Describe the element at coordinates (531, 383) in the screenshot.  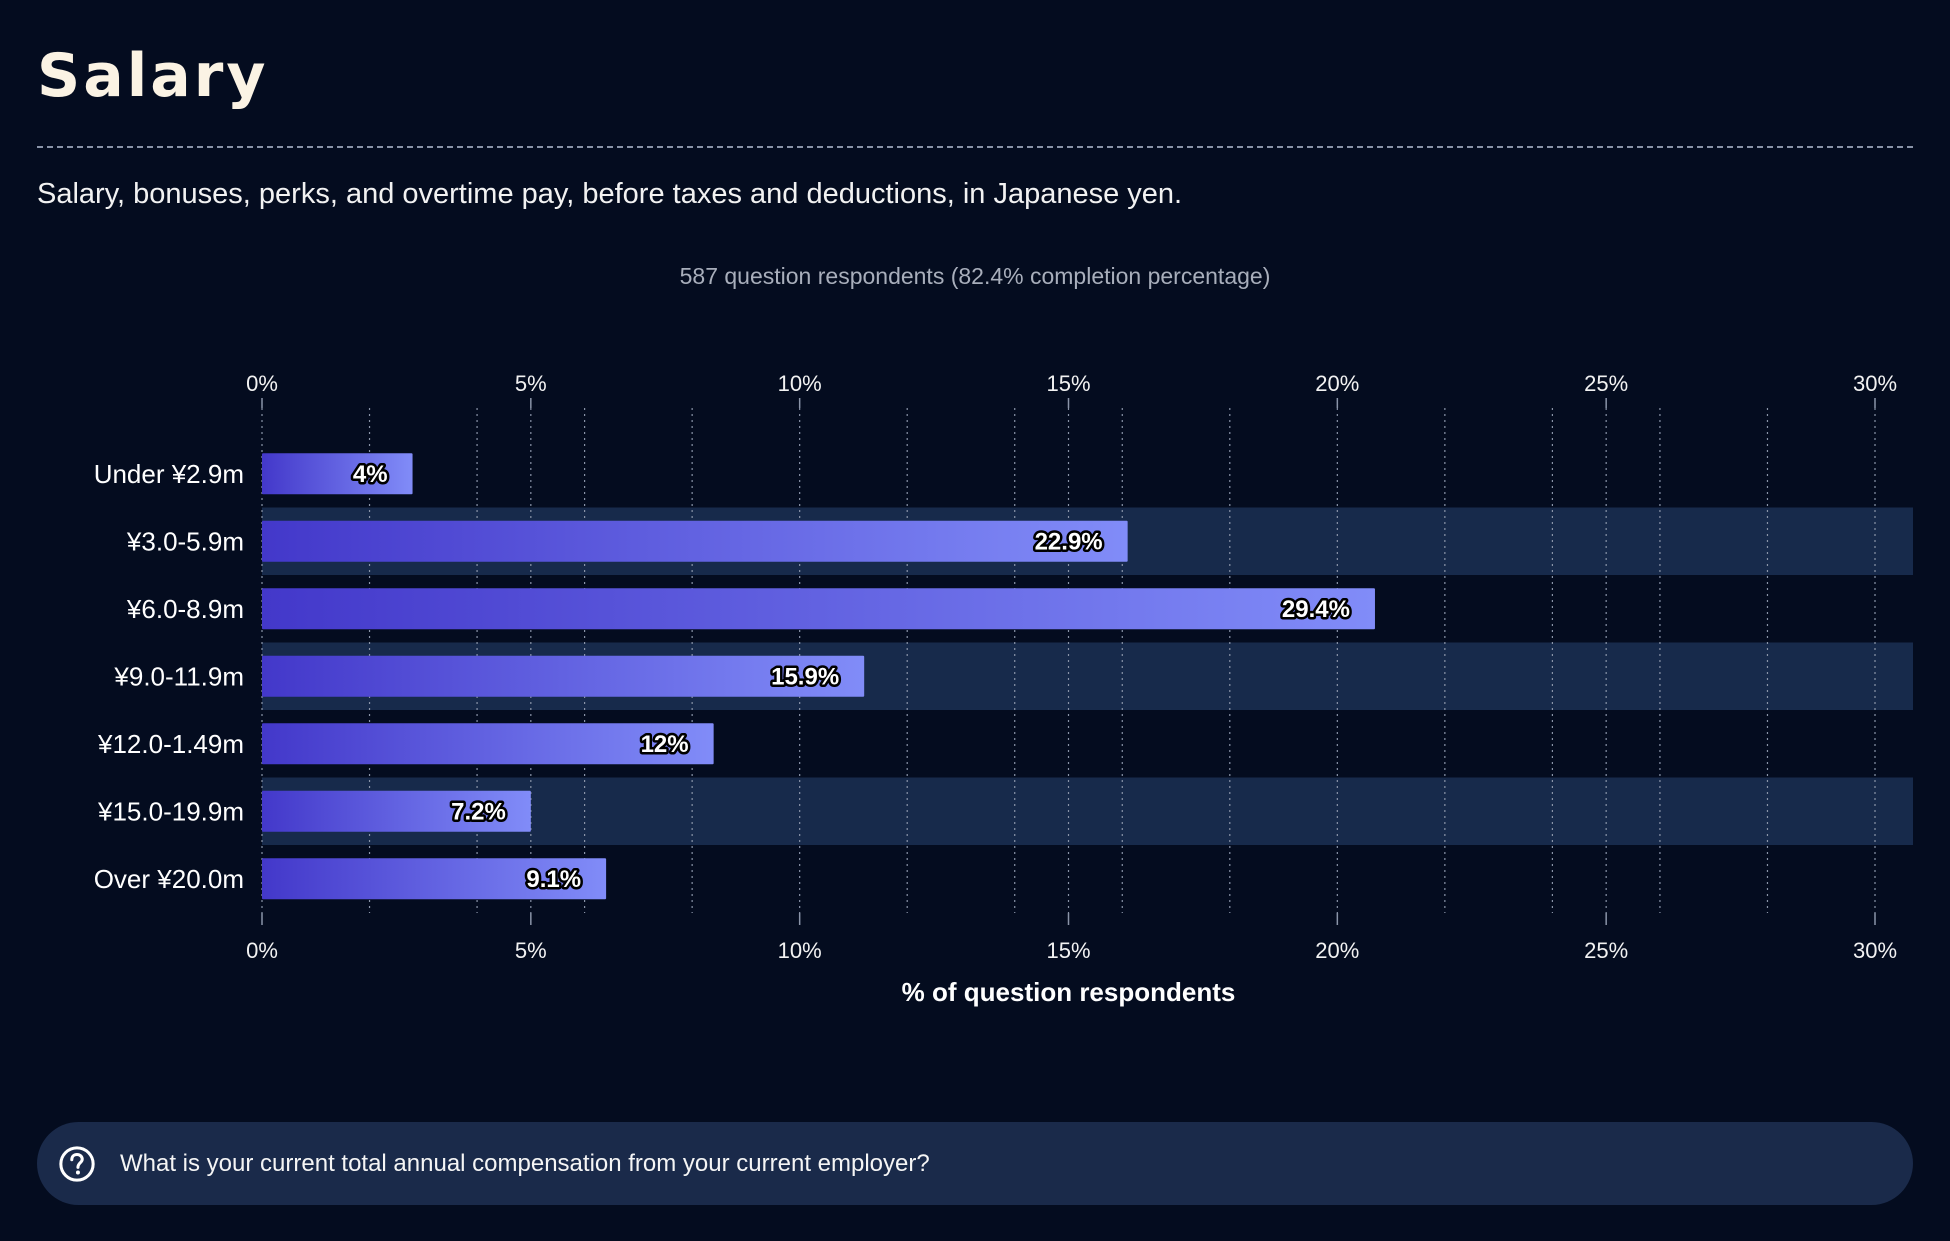
I see `top-tick-label: 5%` at that location.